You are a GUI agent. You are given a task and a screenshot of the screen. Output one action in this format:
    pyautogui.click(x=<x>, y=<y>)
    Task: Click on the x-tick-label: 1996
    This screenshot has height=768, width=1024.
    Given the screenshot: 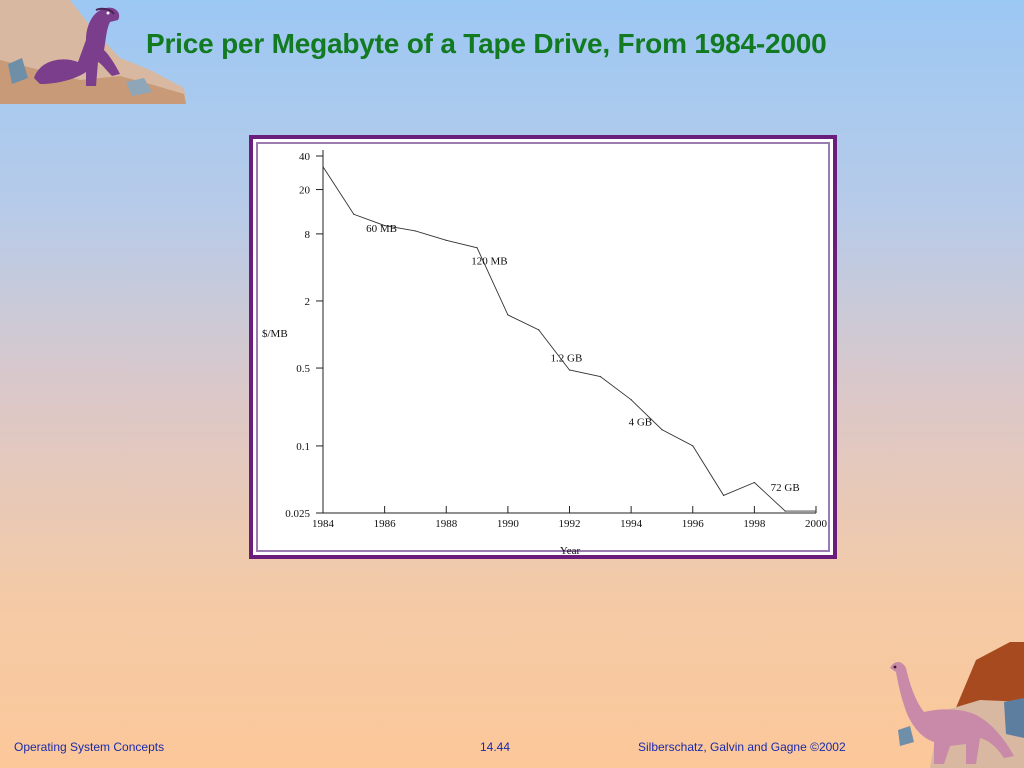 What is the action you would take?
    pyautogui.click(x=693, y=524)
    